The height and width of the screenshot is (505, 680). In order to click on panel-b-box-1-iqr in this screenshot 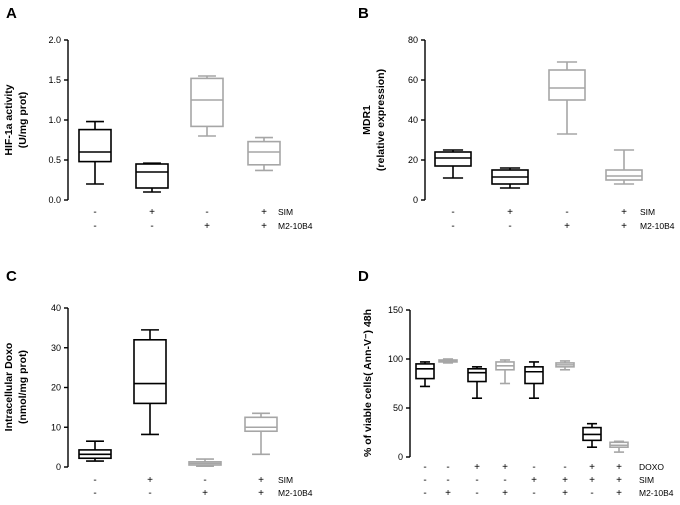, I will do `click(453, 159)`.